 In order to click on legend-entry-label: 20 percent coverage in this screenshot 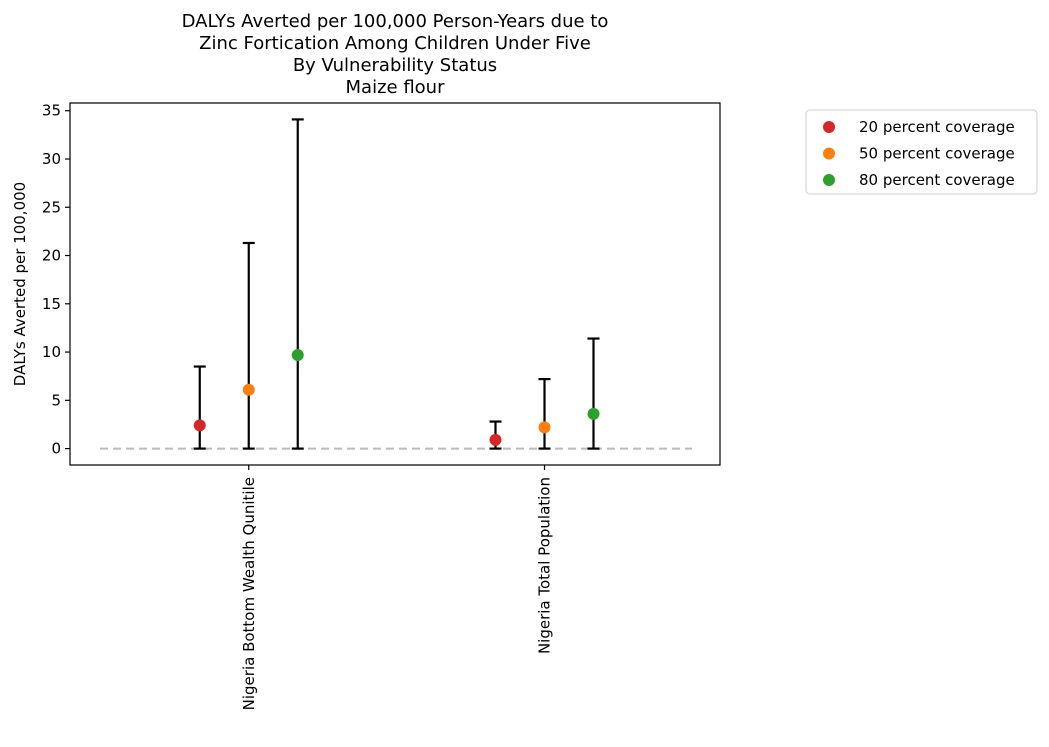, I will do `click(937, 127)`.